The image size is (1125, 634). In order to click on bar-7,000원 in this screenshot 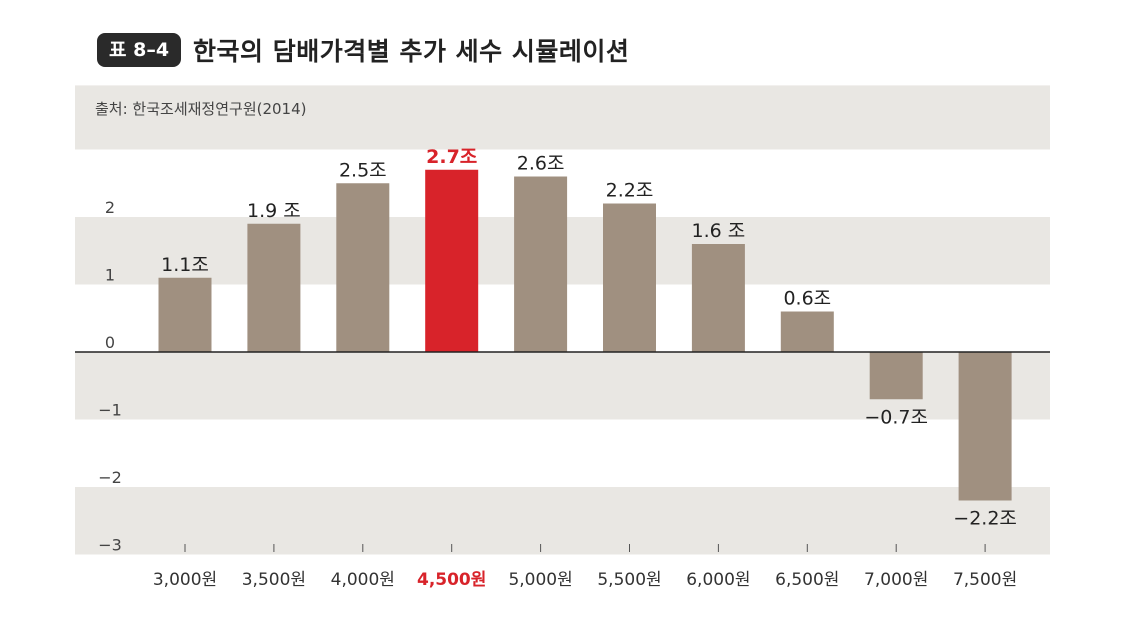, I will do `click(896, 376)`.